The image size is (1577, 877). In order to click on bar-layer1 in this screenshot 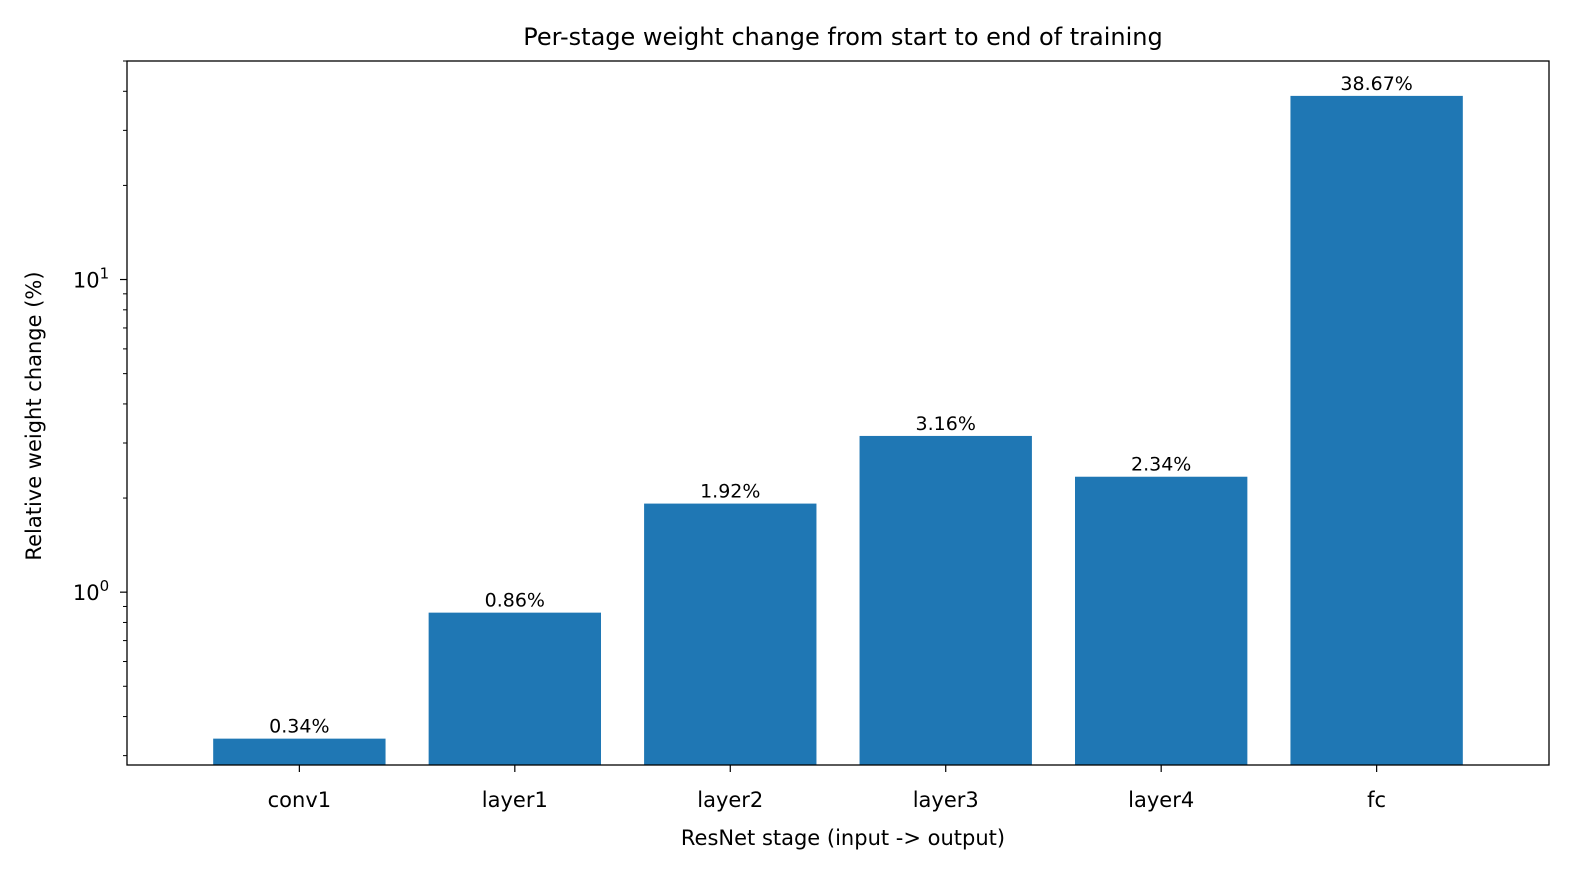, I will do `click(514, 688)`.